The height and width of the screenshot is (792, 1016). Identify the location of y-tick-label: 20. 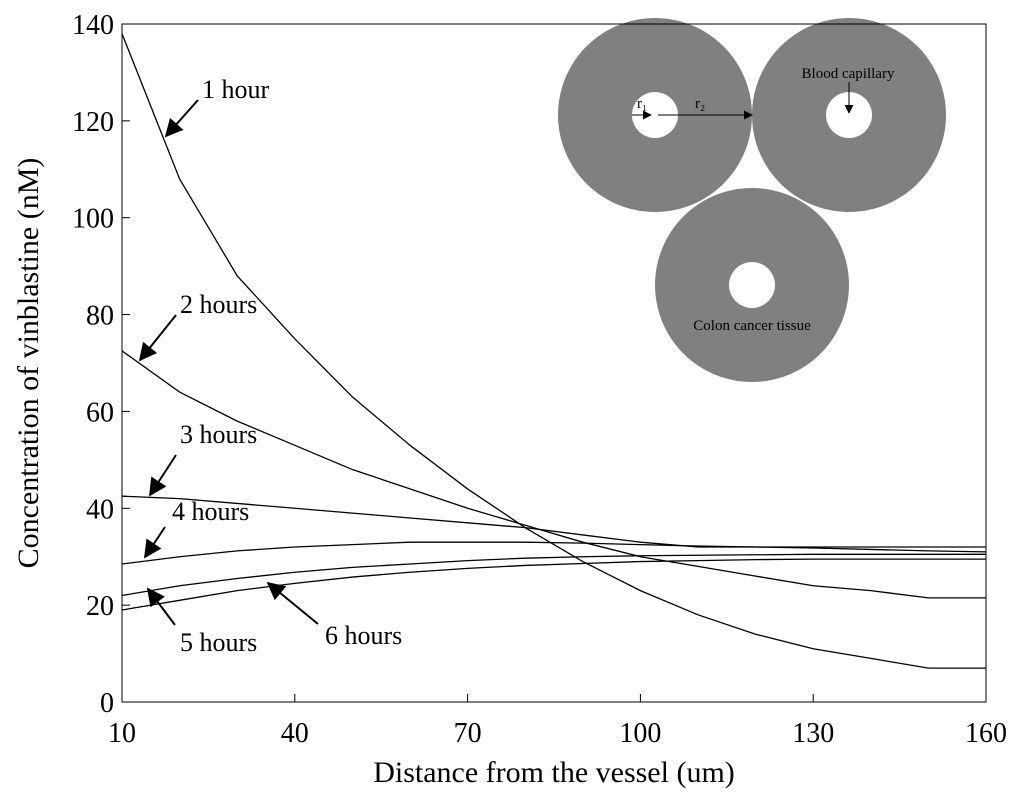
(100, 606).